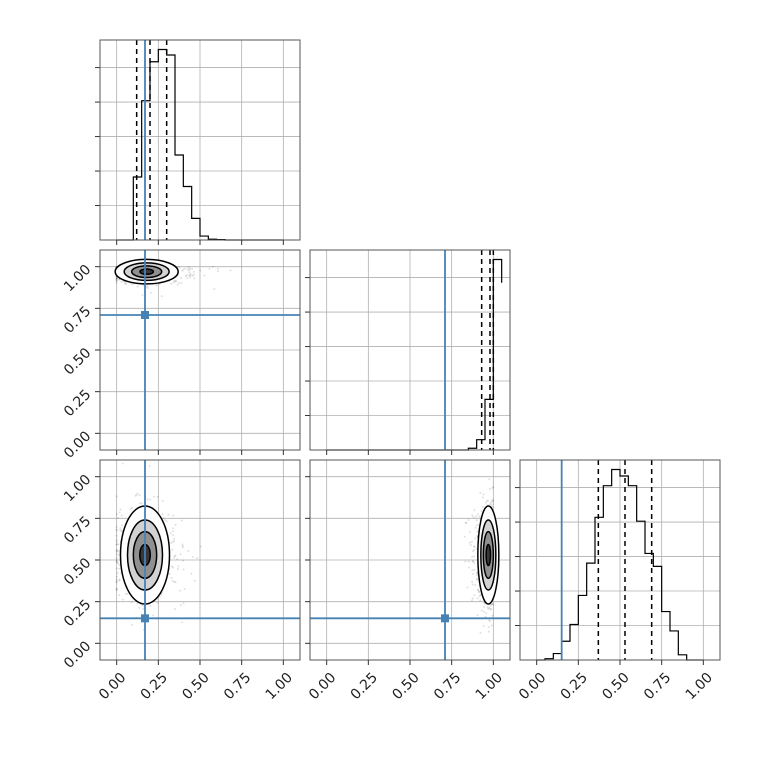 This screenshot has height=760, width=760. I want to click on x-tick-label: 1.00, so click(489, 686).